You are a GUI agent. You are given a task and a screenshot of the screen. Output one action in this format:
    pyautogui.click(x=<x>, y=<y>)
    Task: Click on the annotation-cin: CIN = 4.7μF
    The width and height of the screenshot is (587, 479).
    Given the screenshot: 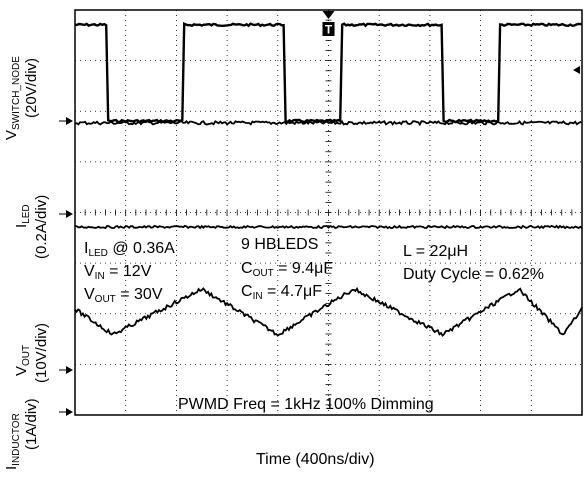 What is the action you would take?
    pyautogui.click(x=281, y=293)
    